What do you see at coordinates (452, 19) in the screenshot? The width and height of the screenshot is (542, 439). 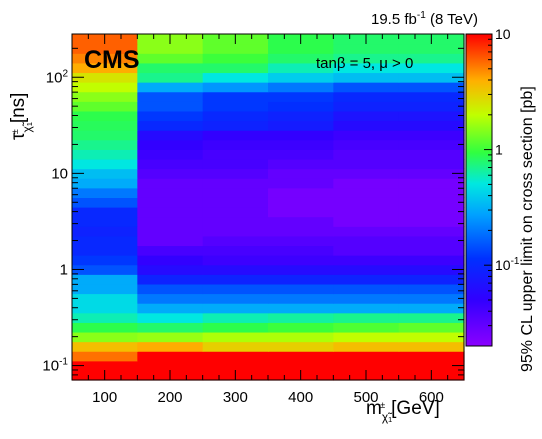 I see `lumi-energy: (8 TeV)` at bounding box center [452, 19].